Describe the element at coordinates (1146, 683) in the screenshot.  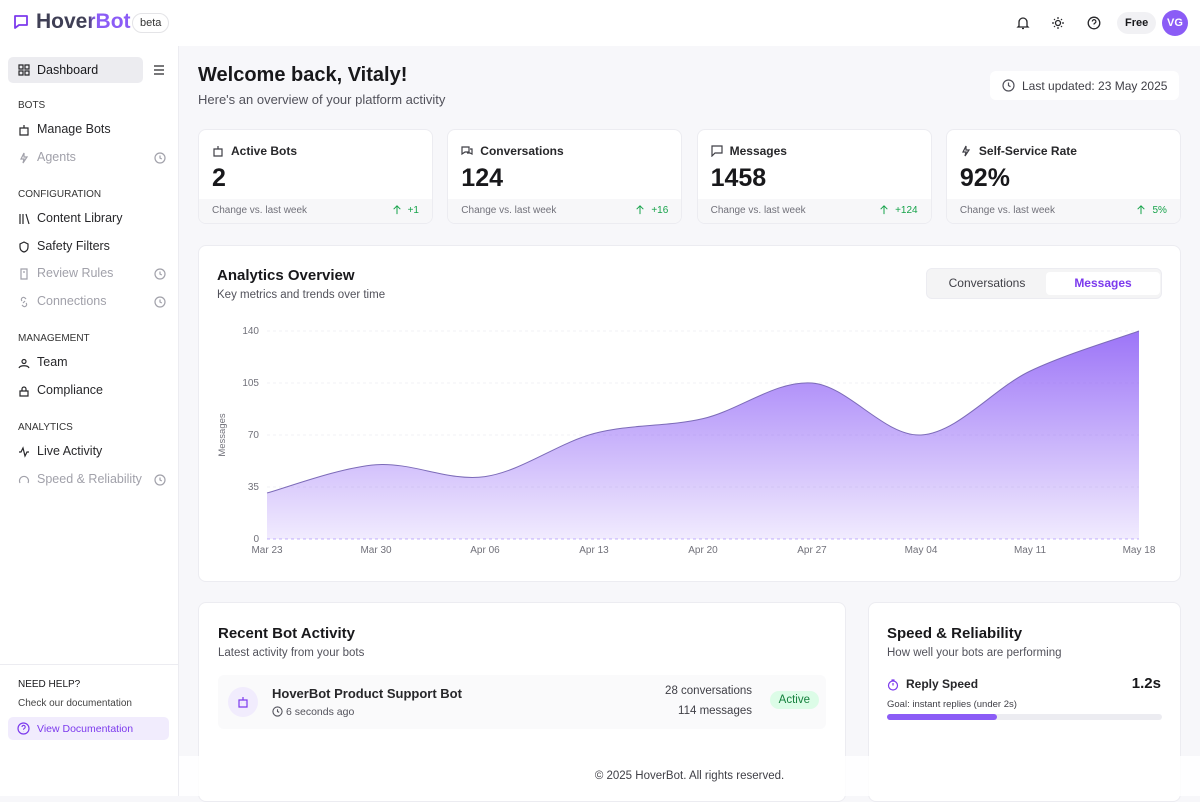
I see `metric-value: 1.2s` at that location.